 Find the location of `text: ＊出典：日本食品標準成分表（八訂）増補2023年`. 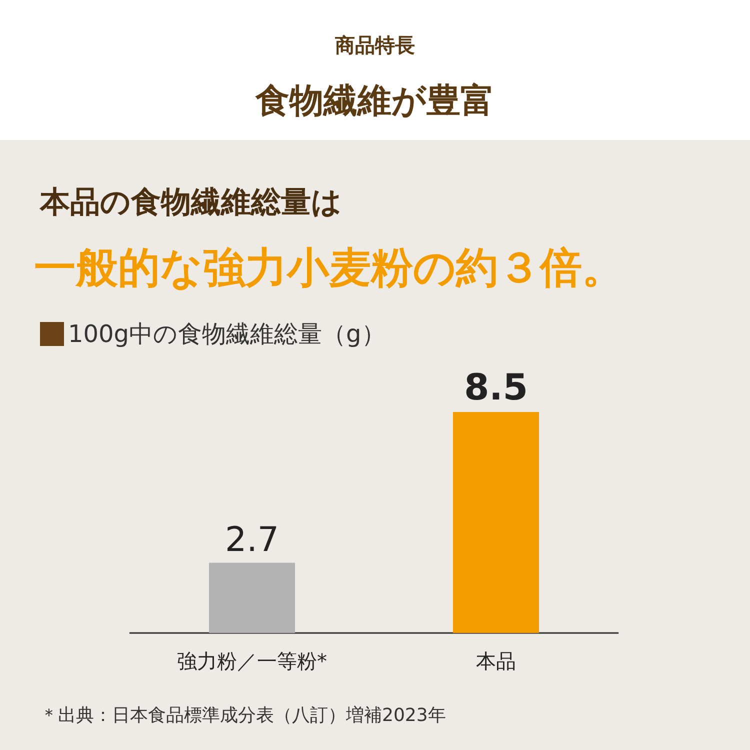

text: ＊出典：日本食品標準成分表（八訂）増補2023年 is located at coordinates (243, 715).